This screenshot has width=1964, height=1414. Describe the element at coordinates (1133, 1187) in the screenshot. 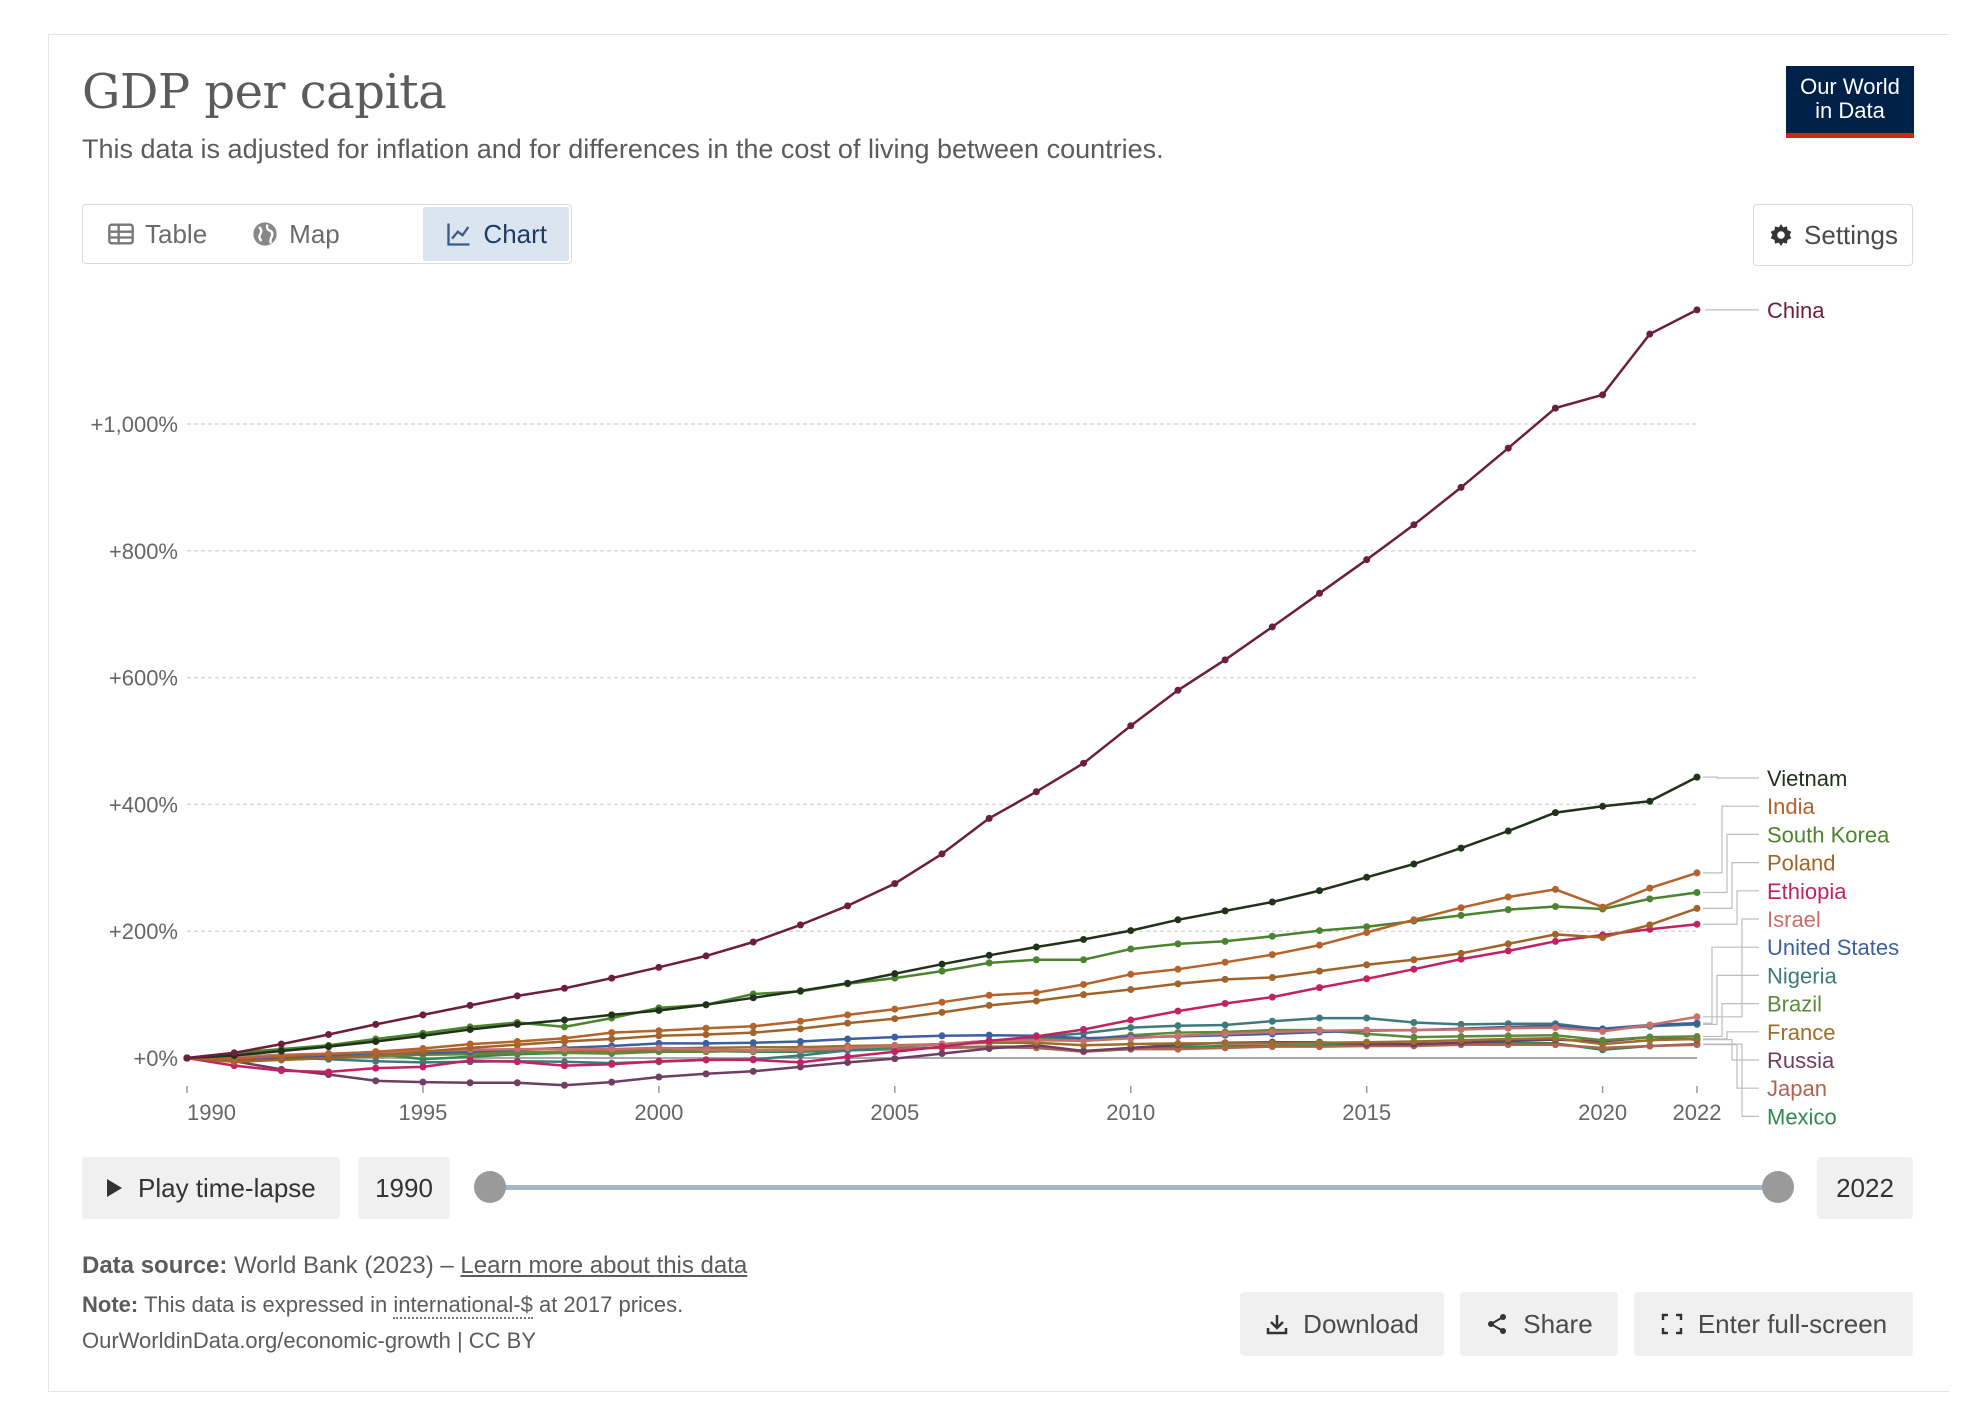

I see `timeline-slider-track` at that location.